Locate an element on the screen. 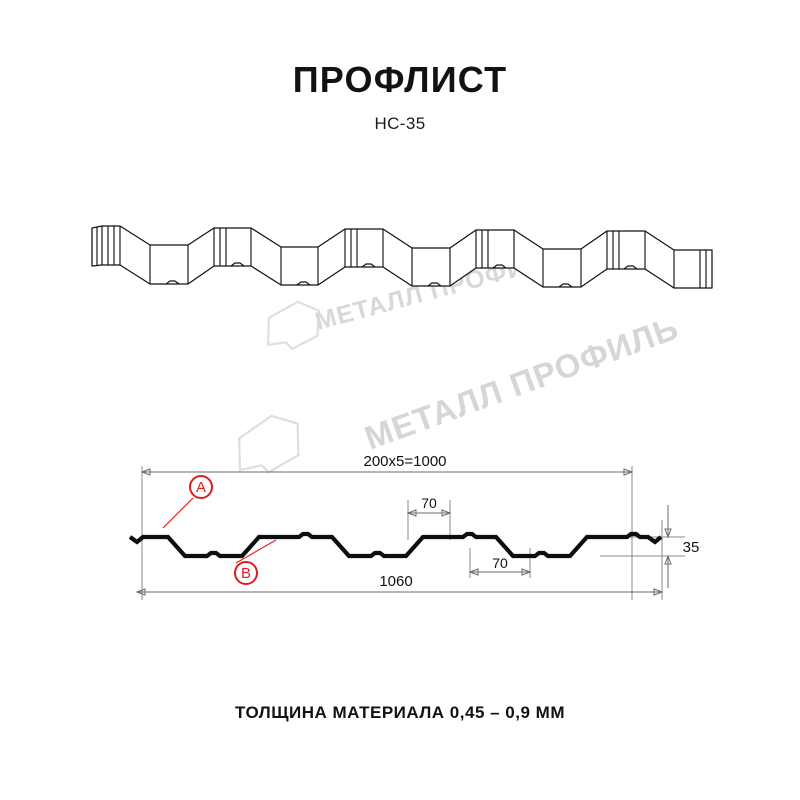 This screenshot has width=800, height=800. dimension-overall-width: 1060 is located at coordinates (399, 584).